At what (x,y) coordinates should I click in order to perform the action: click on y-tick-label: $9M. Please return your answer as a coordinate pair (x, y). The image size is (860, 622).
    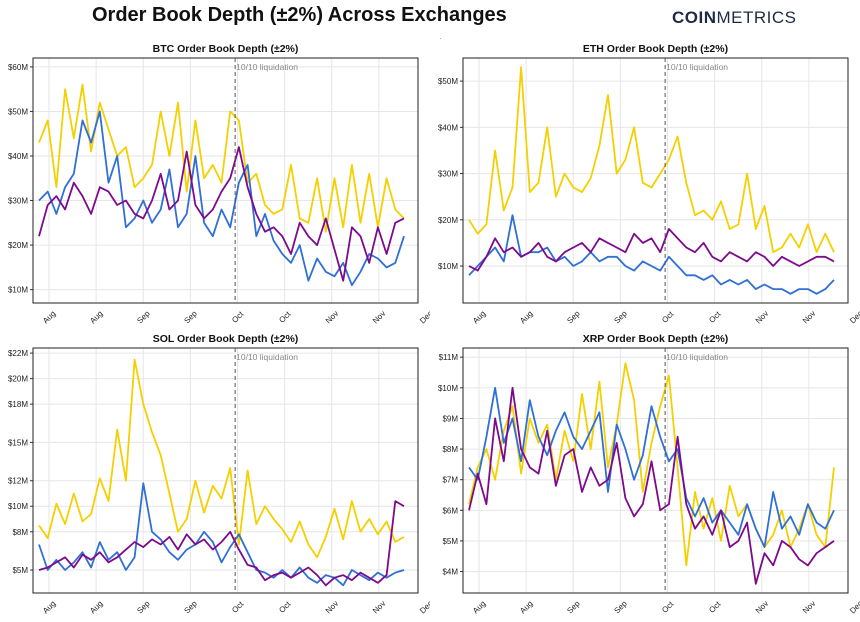
    Looking at the image, I should click on (450, 418).